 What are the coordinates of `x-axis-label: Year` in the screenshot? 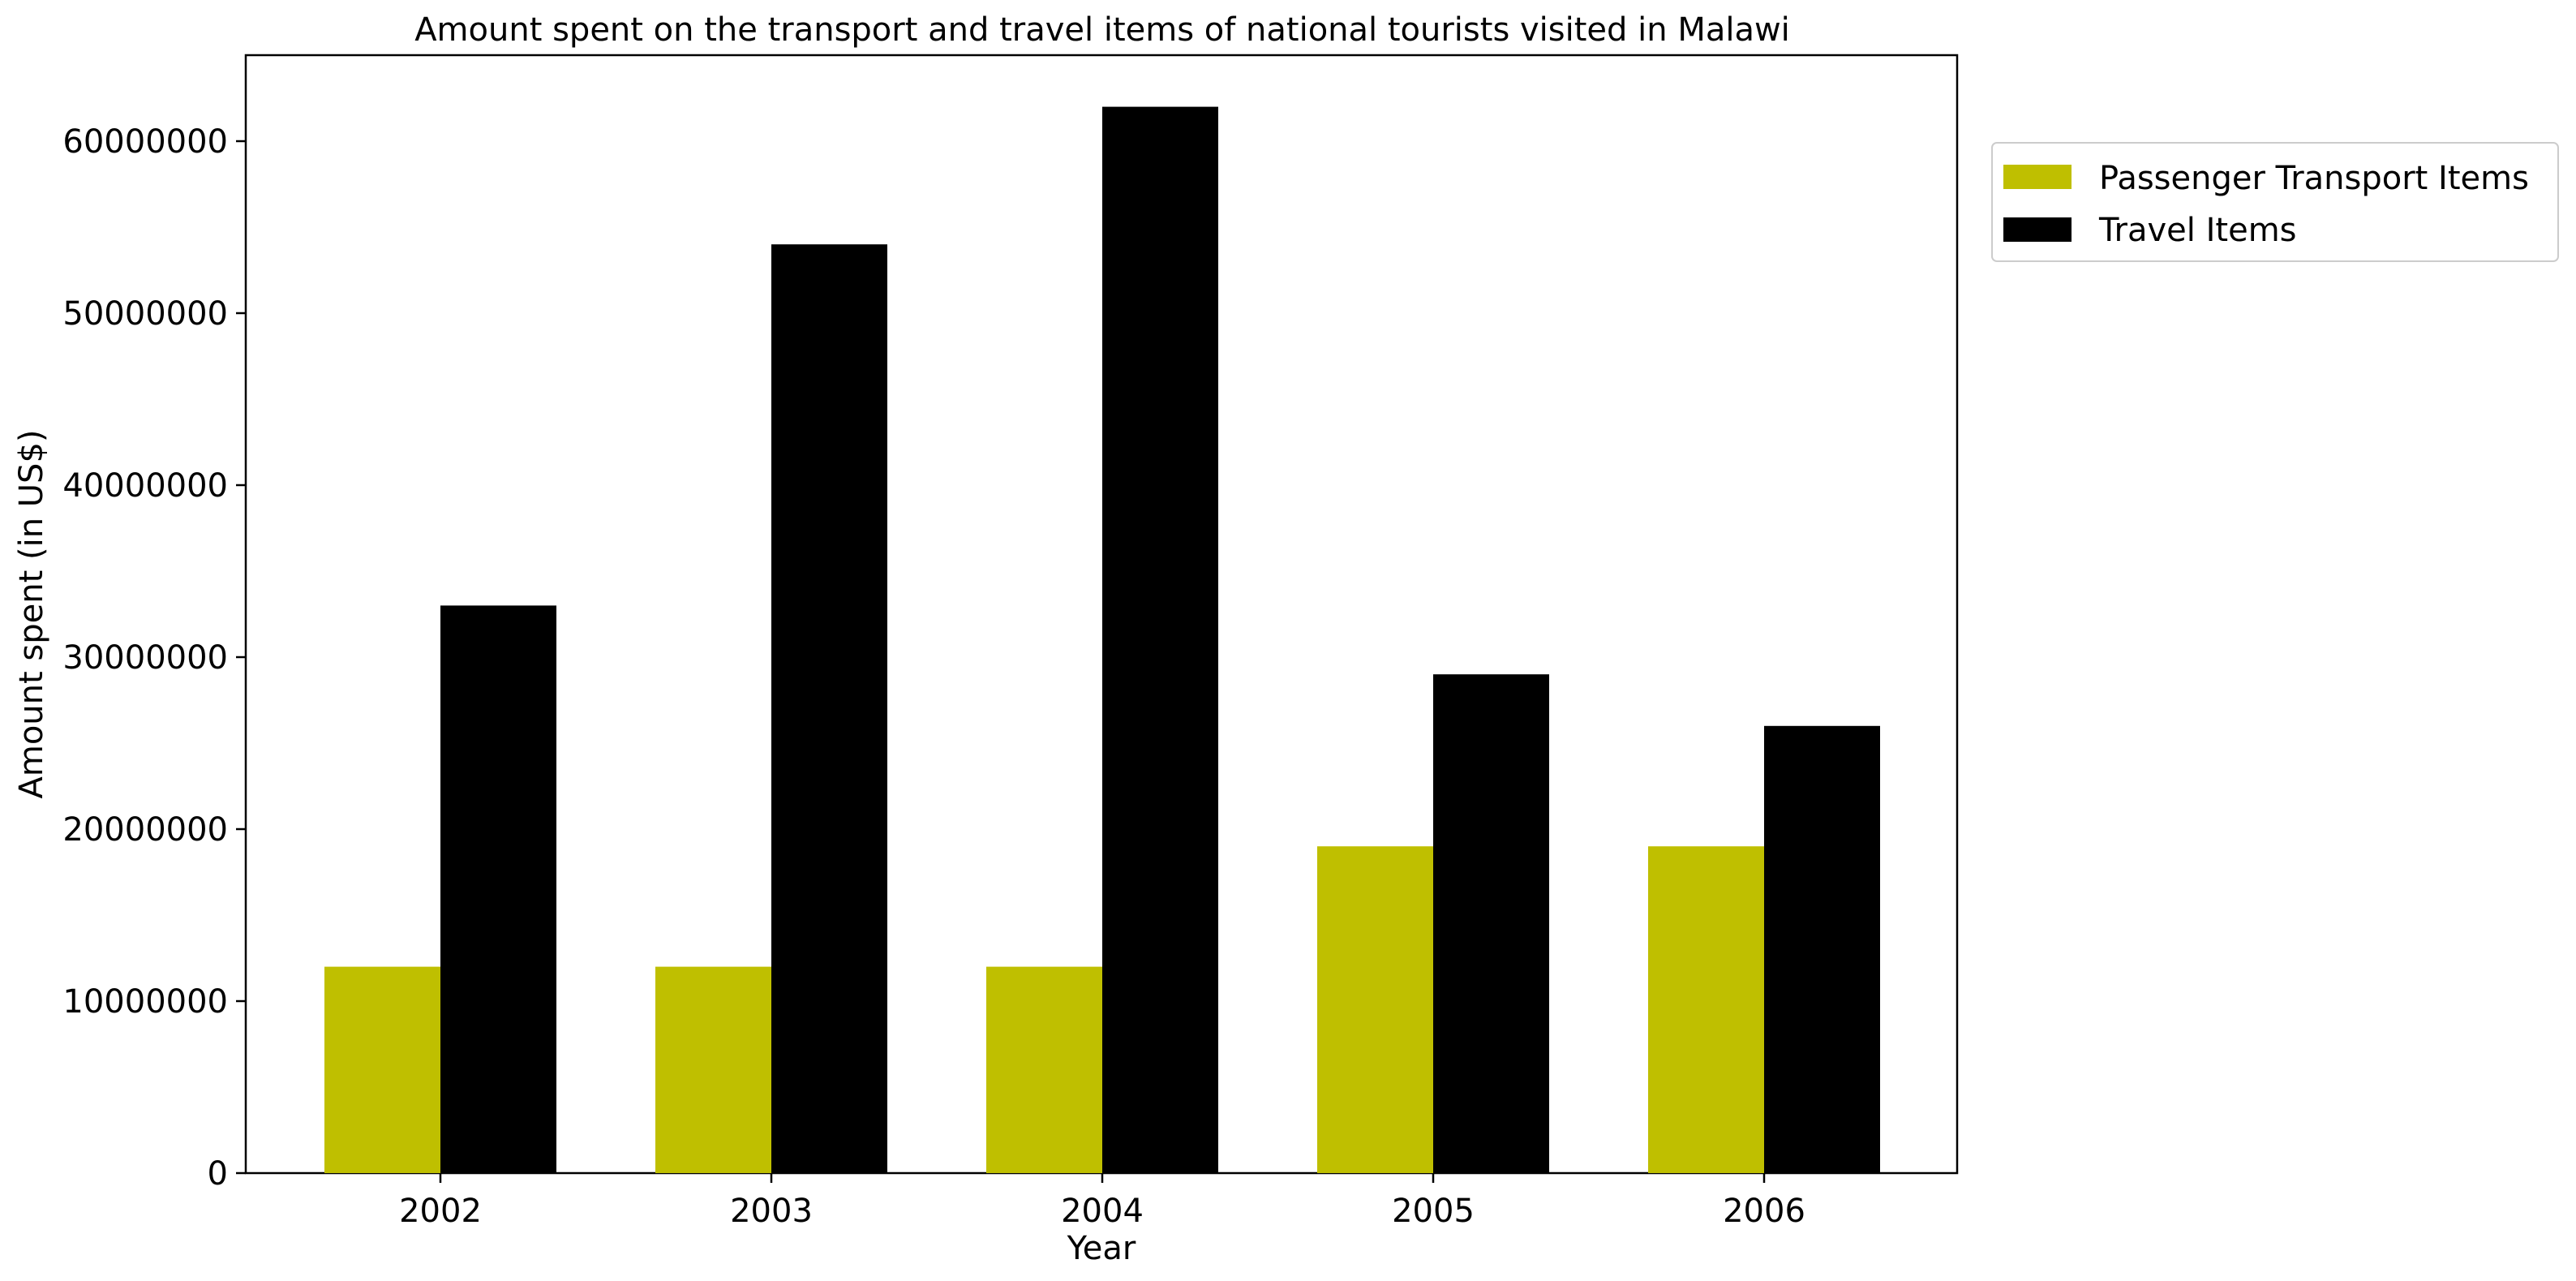 It's located at (1101, 1248).